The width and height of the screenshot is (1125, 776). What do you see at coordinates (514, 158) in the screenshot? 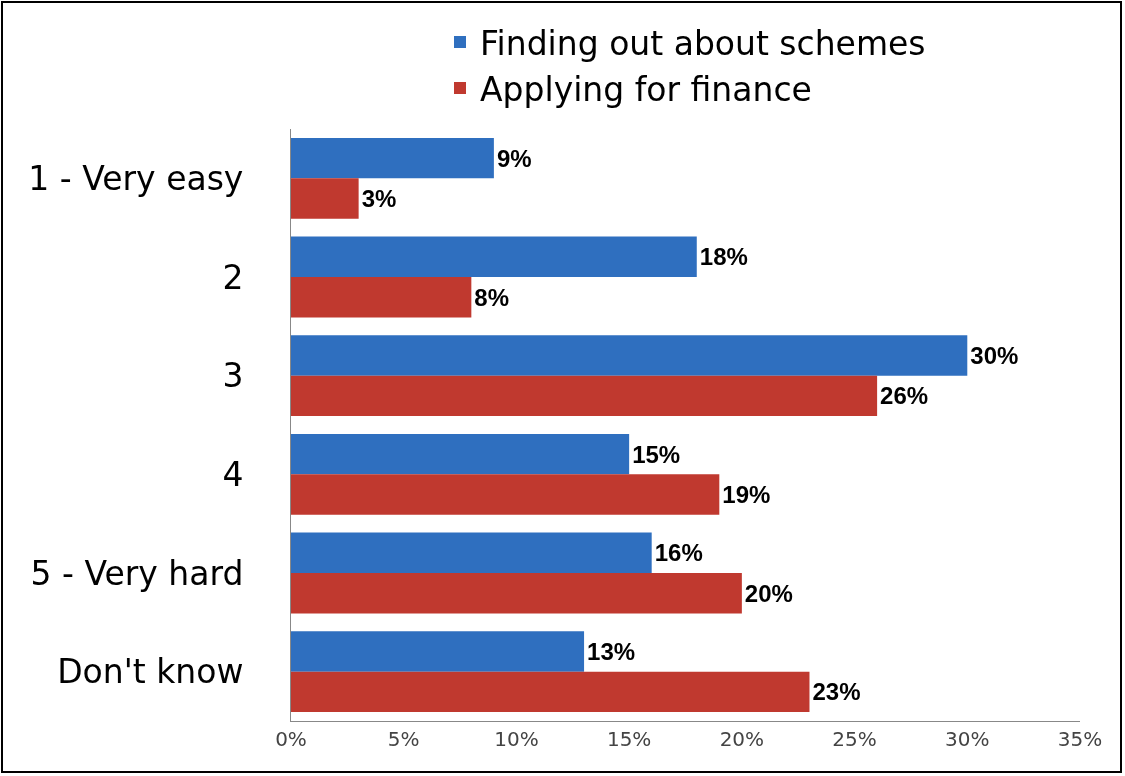
I see `data-label: 9%` at bounding box center [514, 158].